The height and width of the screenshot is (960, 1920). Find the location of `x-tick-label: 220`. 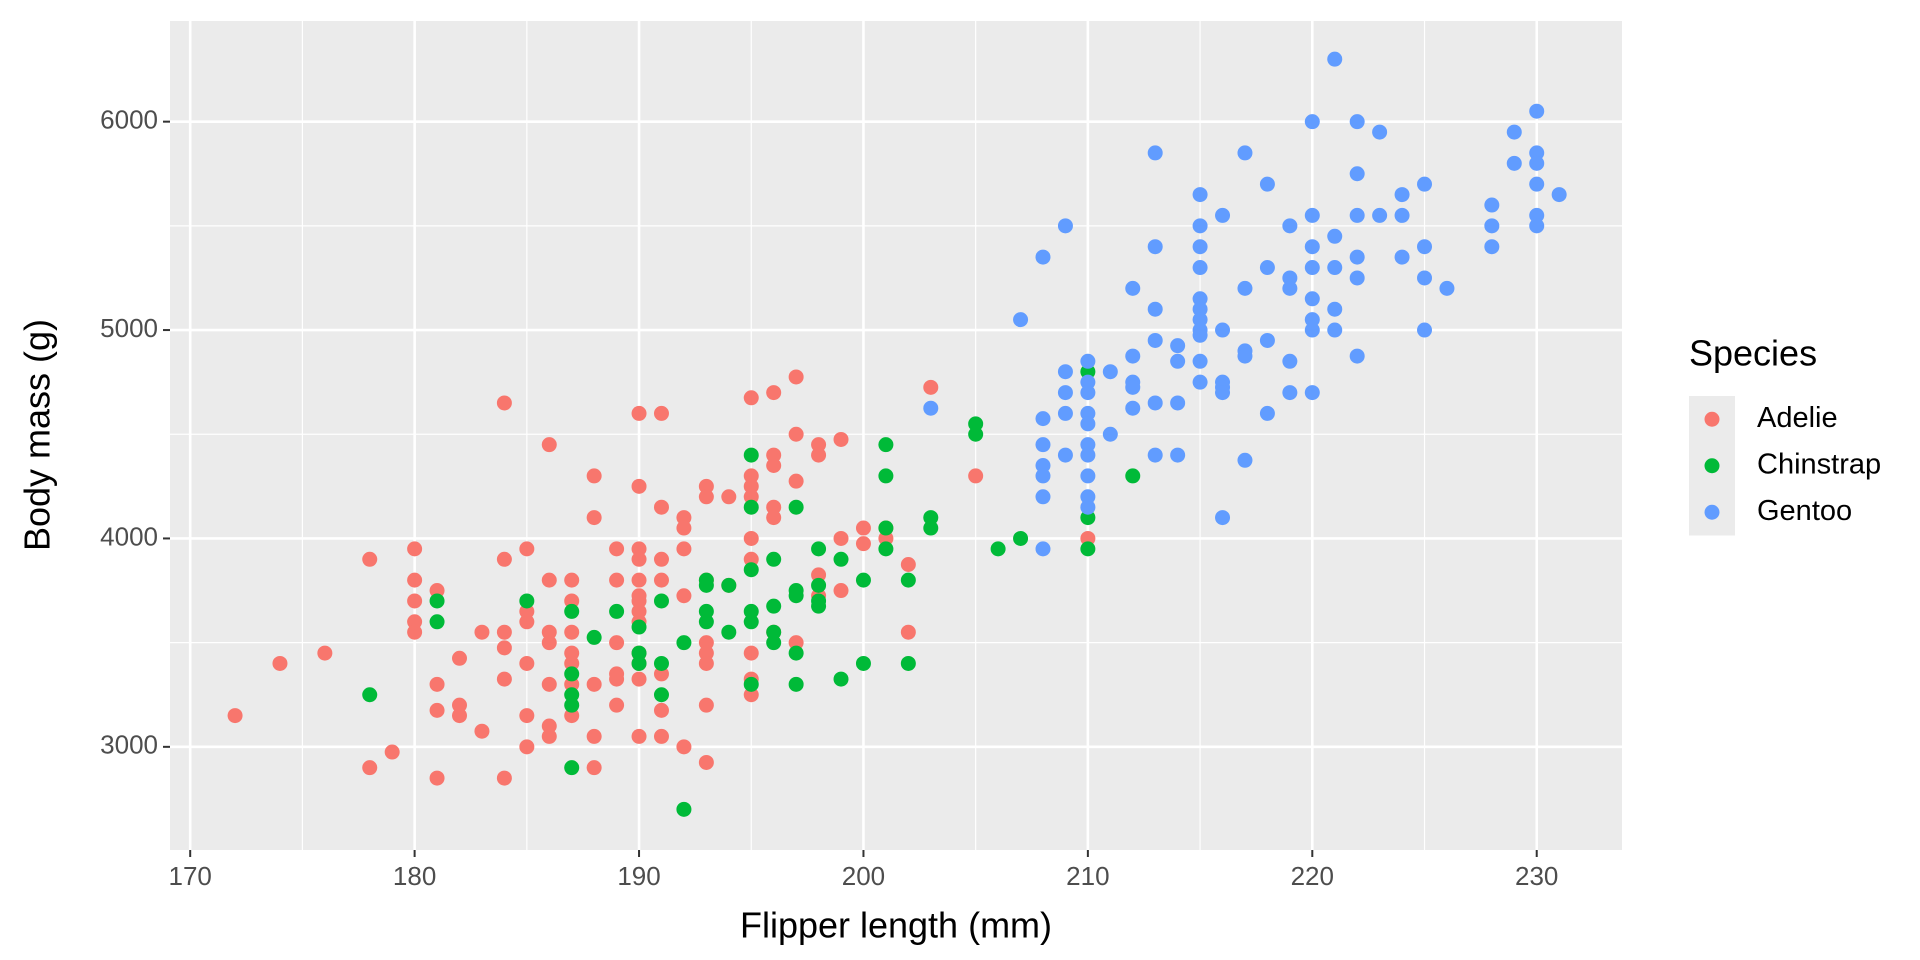

x-tick-label: 220 is located at coordinates (1312, 876).